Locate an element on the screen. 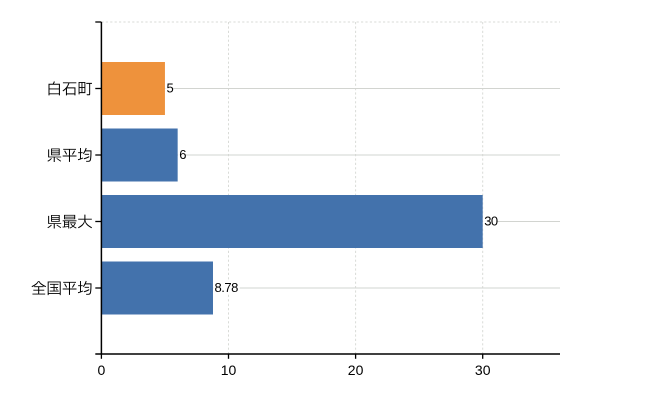 The image size is (650, 405). svg-text: 10 is located at coordinates (229, 370).